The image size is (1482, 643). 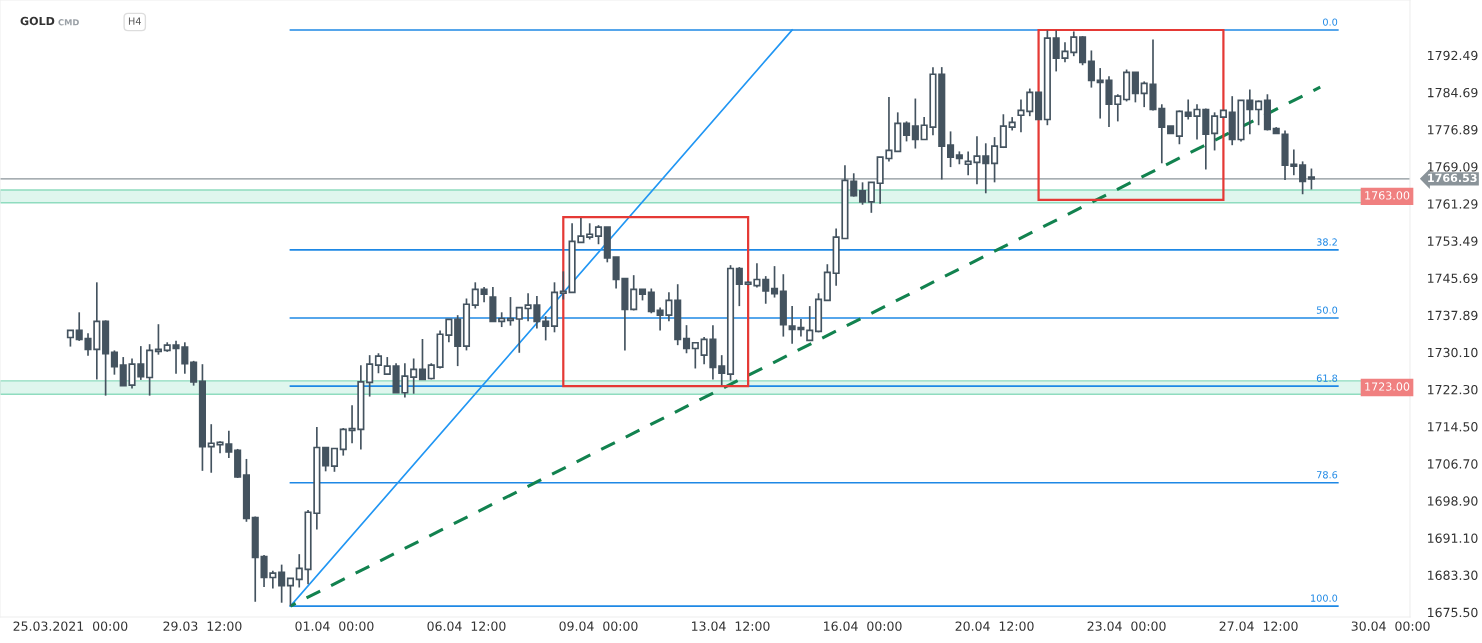 I want to click on series-label: 61.8, so click(x=1327, y=378).